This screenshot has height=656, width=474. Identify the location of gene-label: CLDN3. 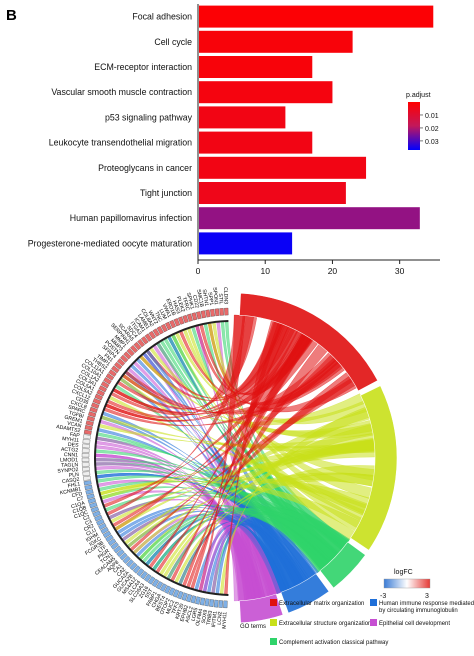
(225, 295).